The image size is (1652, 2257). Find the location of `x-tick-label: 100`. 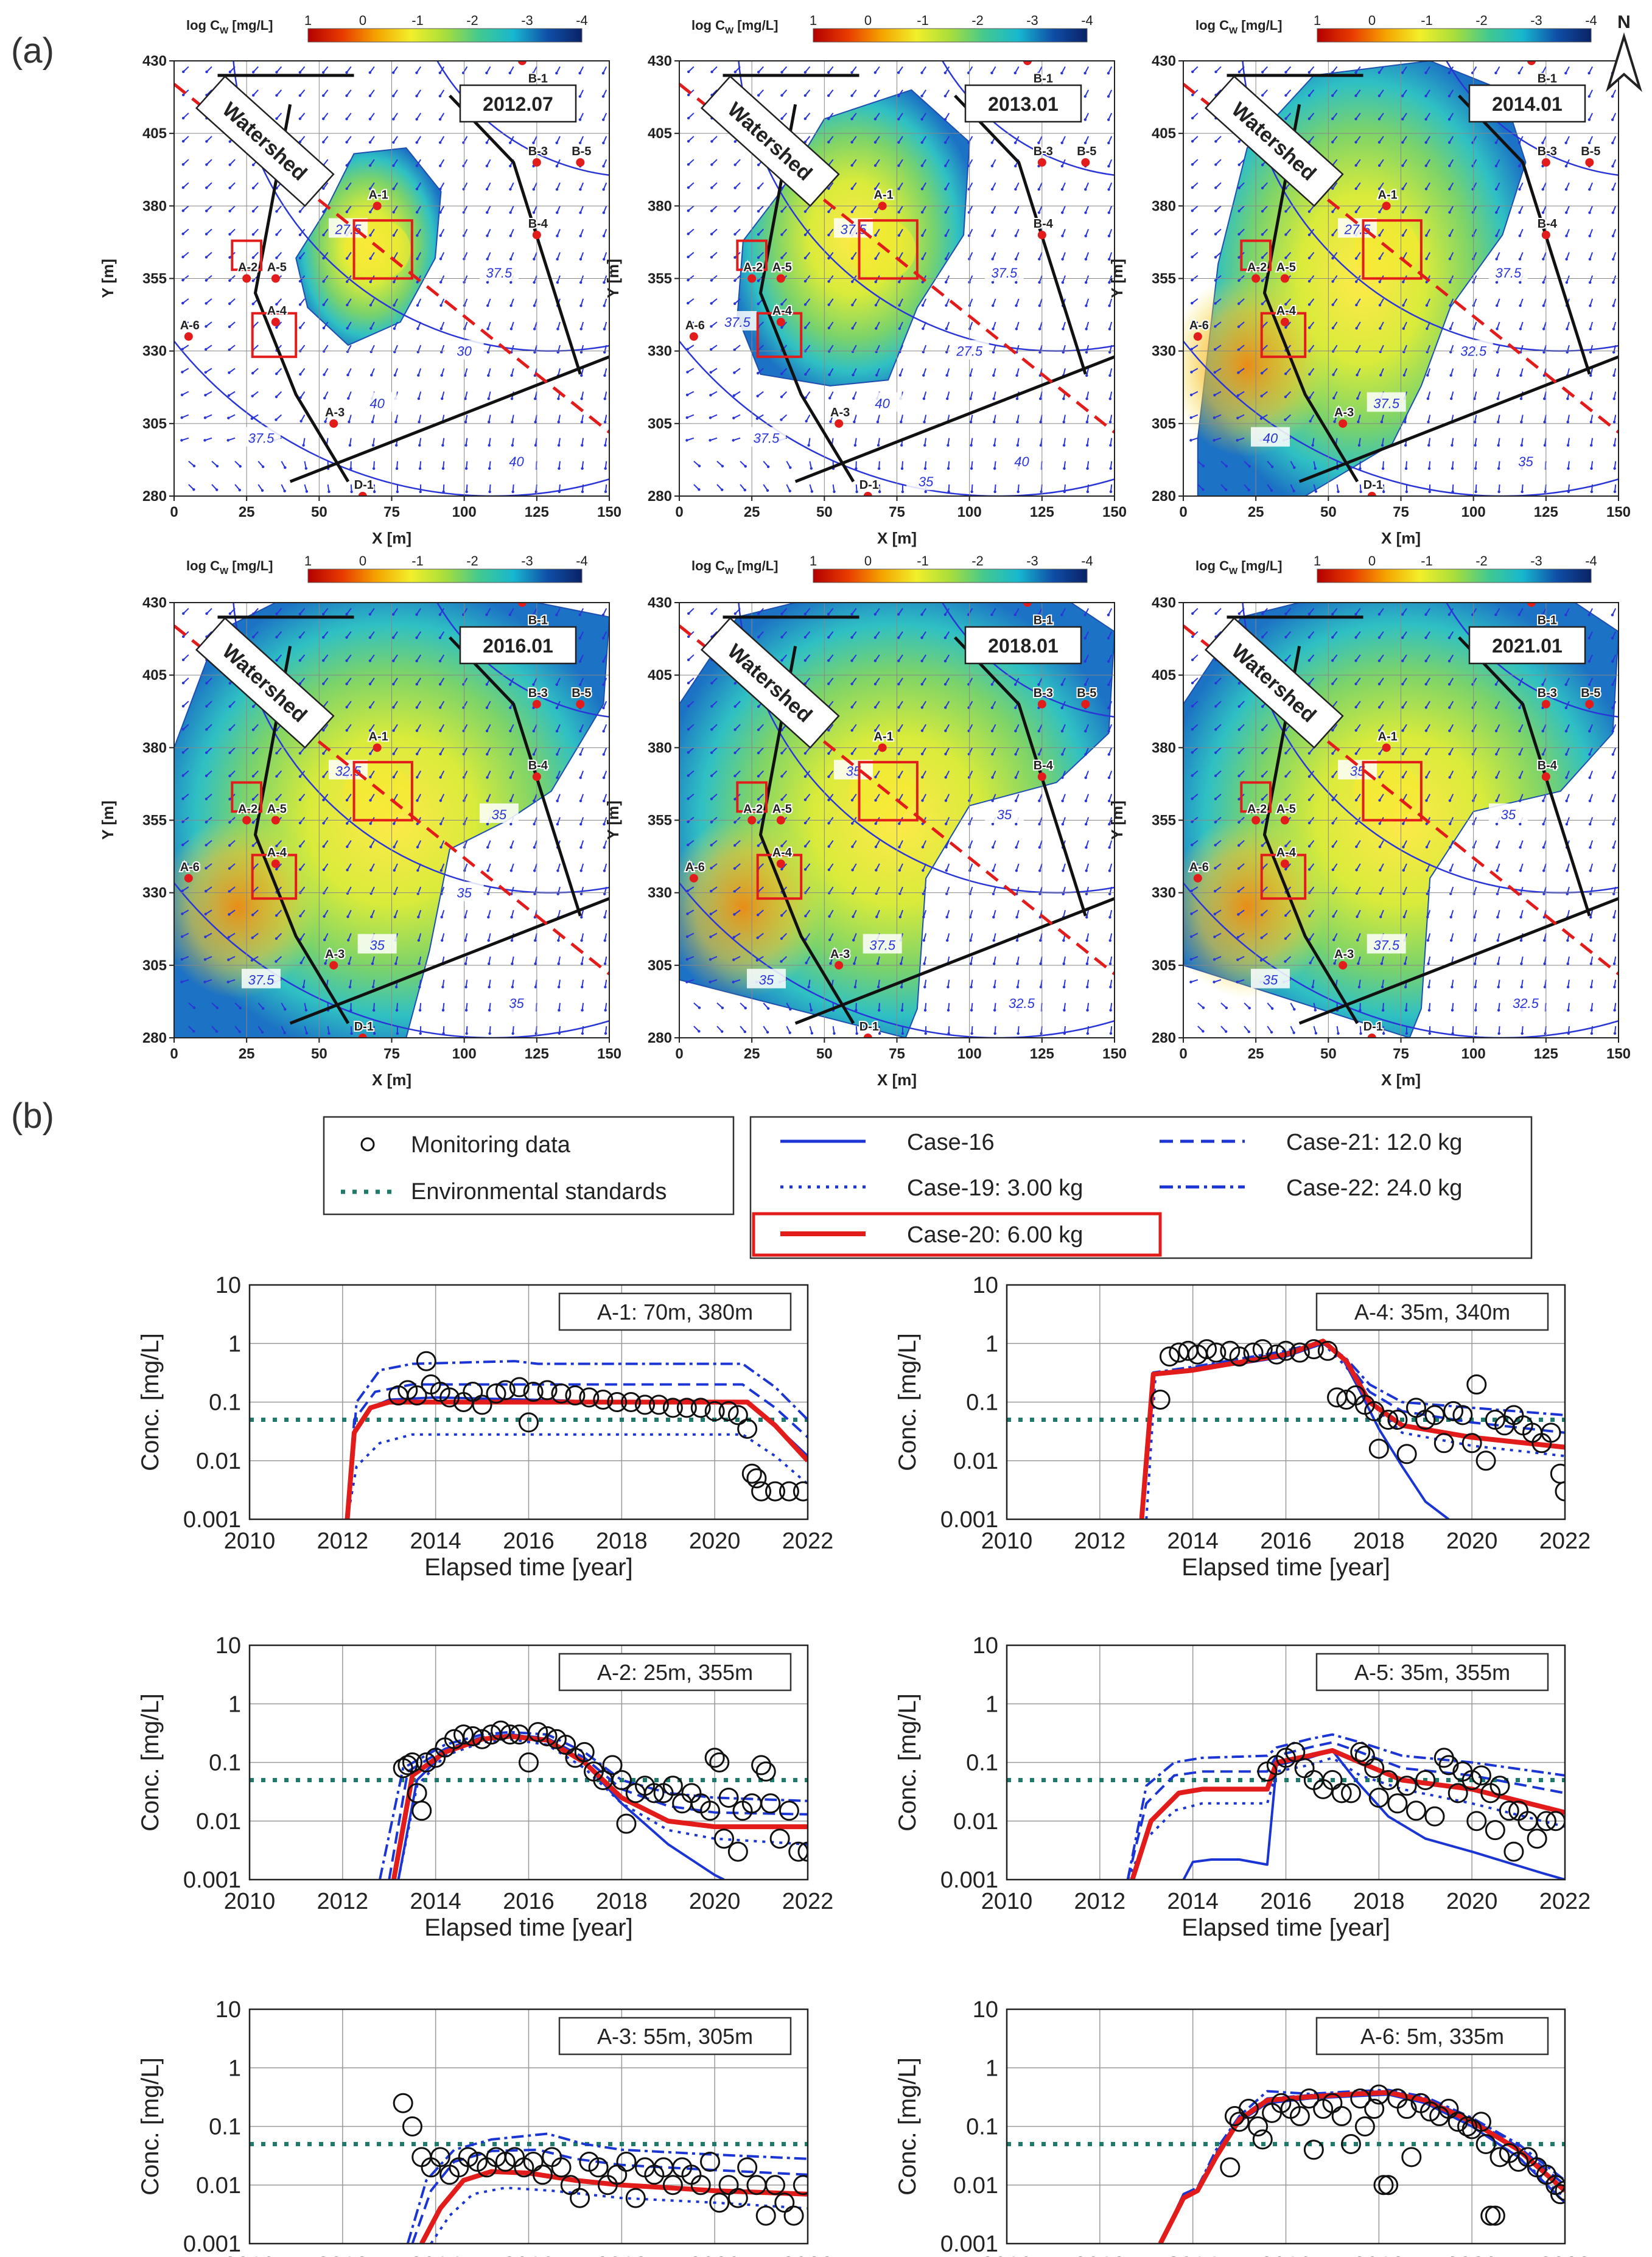

x-tick-label: 100 is located at coordinates (1473, 512).